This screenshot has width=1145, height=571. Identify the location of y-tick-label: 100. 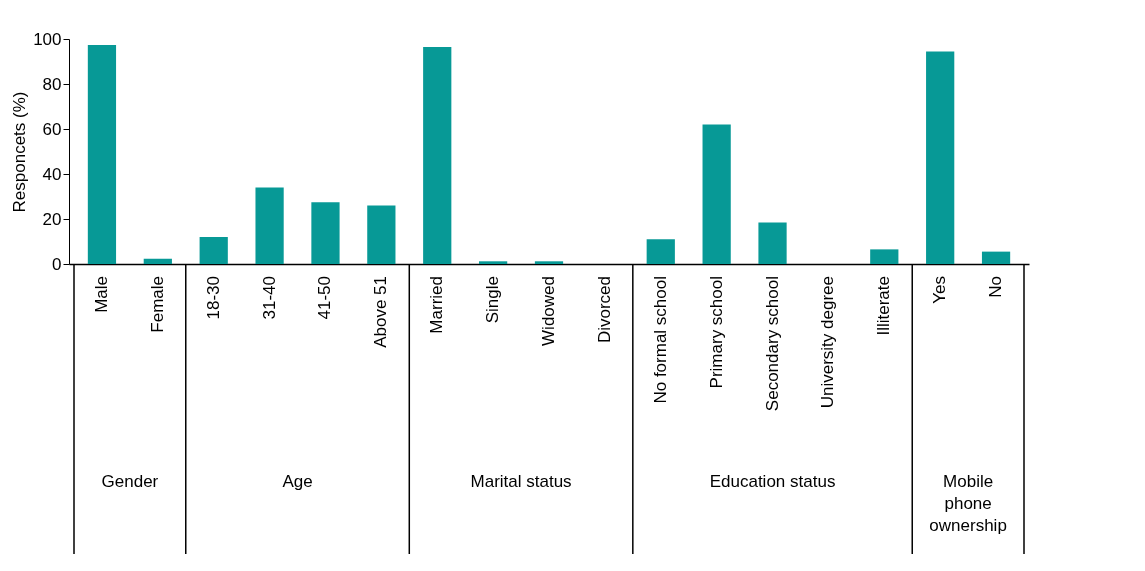
(47, 39).